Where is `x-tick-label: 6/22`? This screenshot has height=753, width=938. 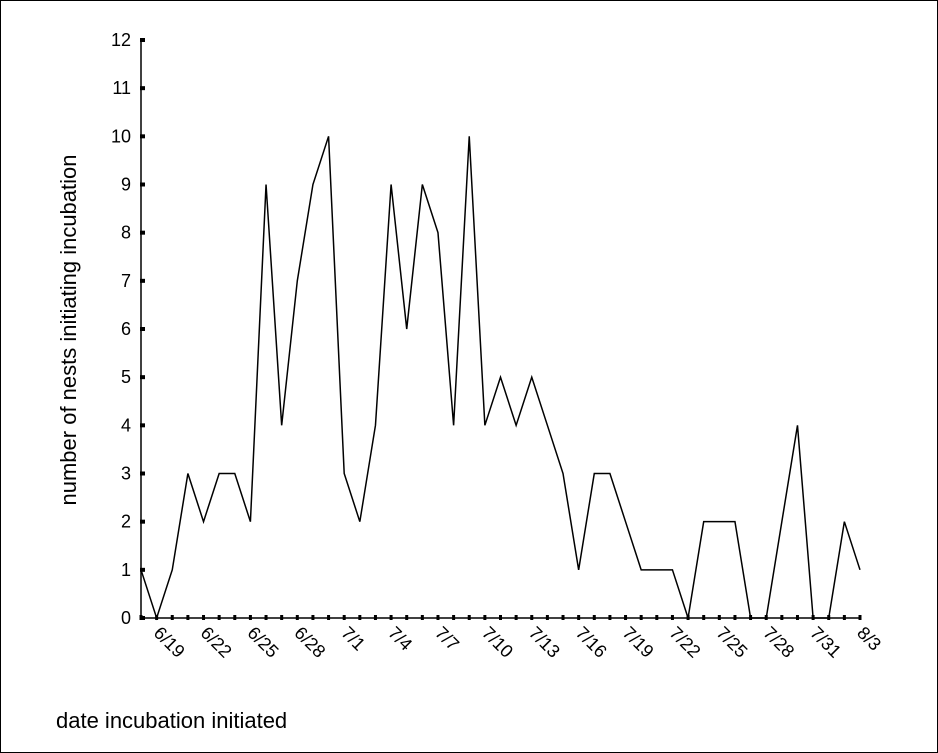
x-tick-label: 6/22 is located at coordinates (216, 642).